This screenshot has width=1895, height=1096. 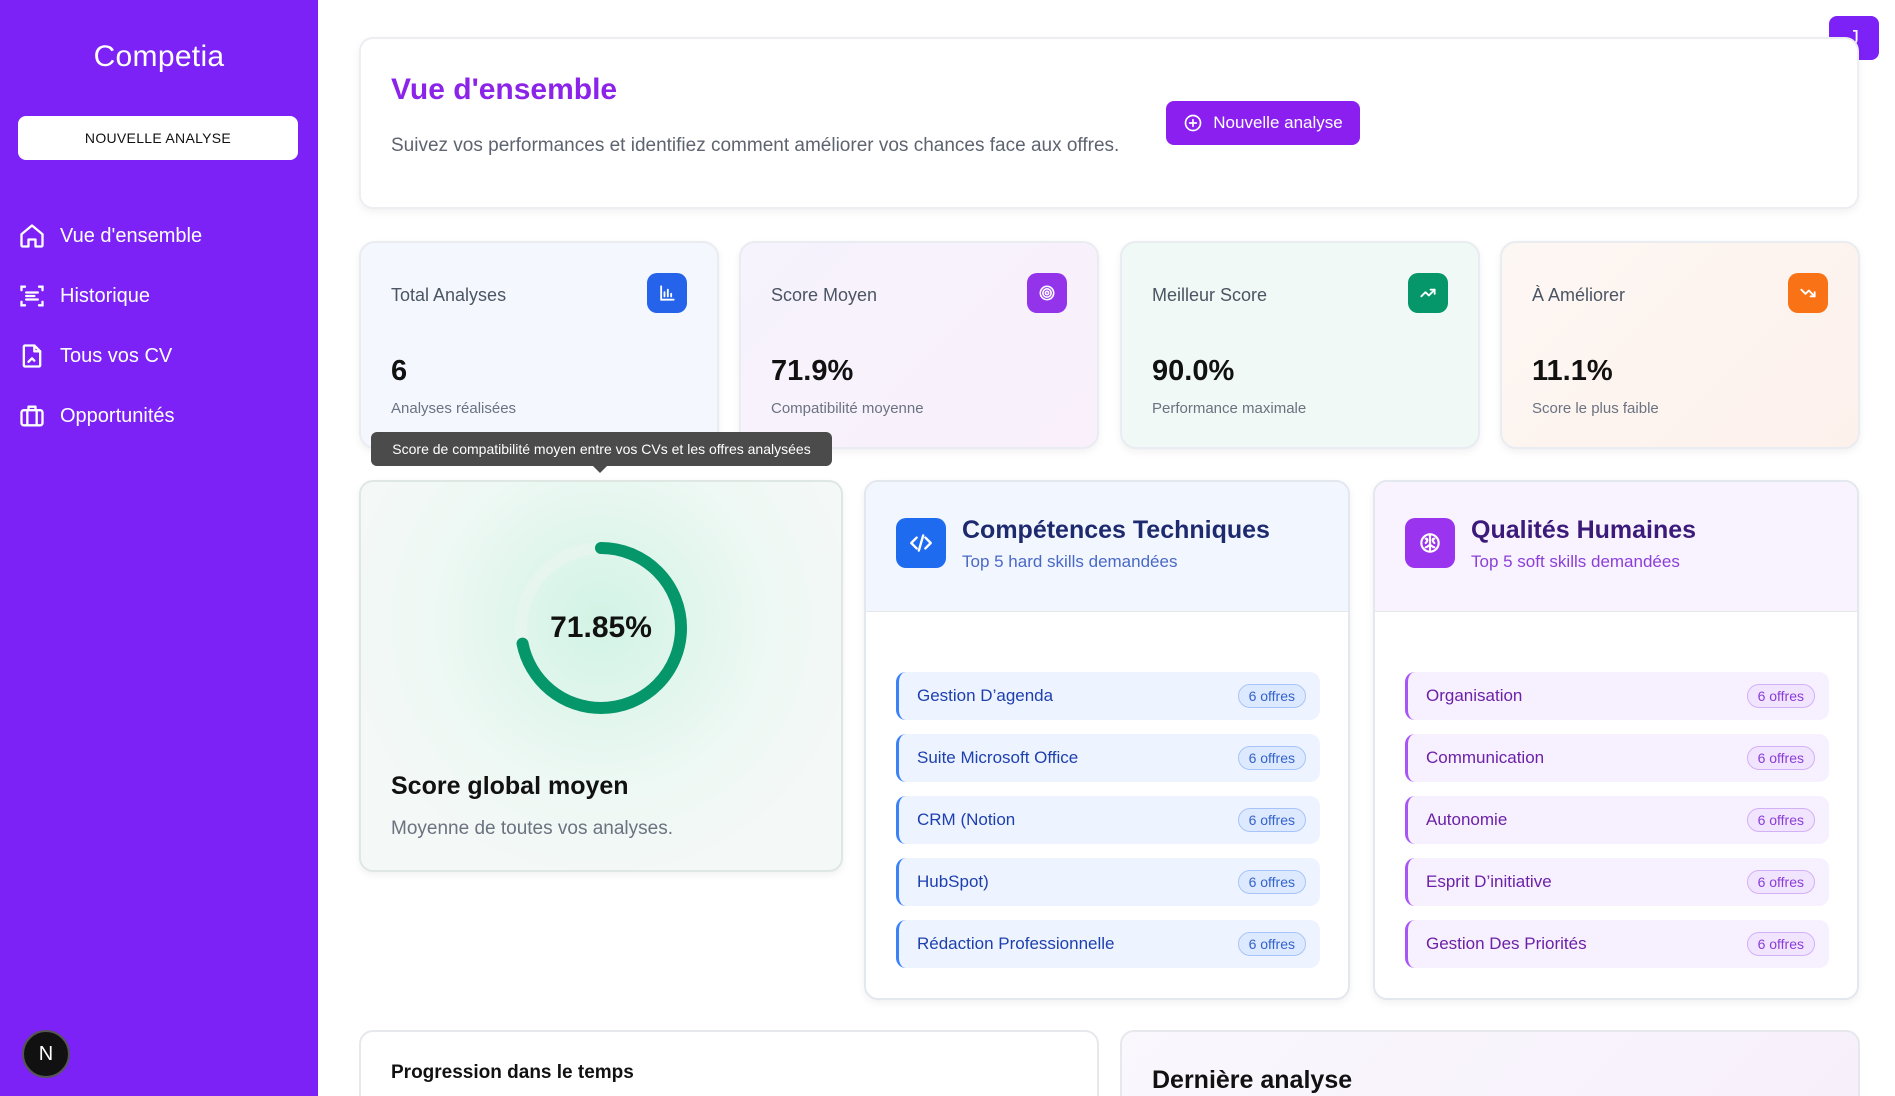 What do you see at coordinates (1579, 295) in the screenshot?
I see `stat-label: À Améliorer` at bounding box center [1579, 295].